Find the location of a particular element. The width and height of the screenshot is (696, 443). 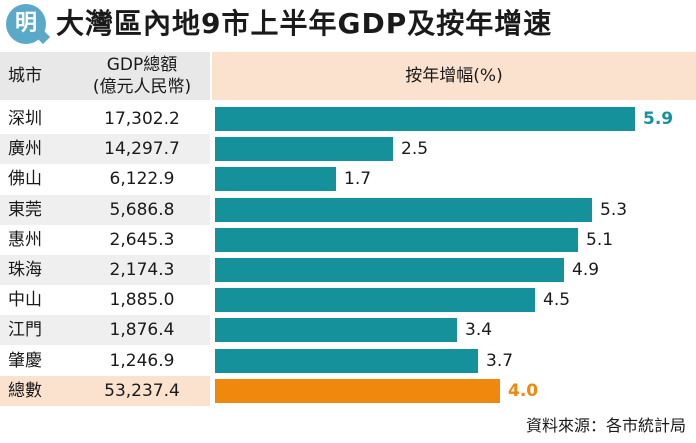

city-label: 江門 is located at coordinates (25, 330).